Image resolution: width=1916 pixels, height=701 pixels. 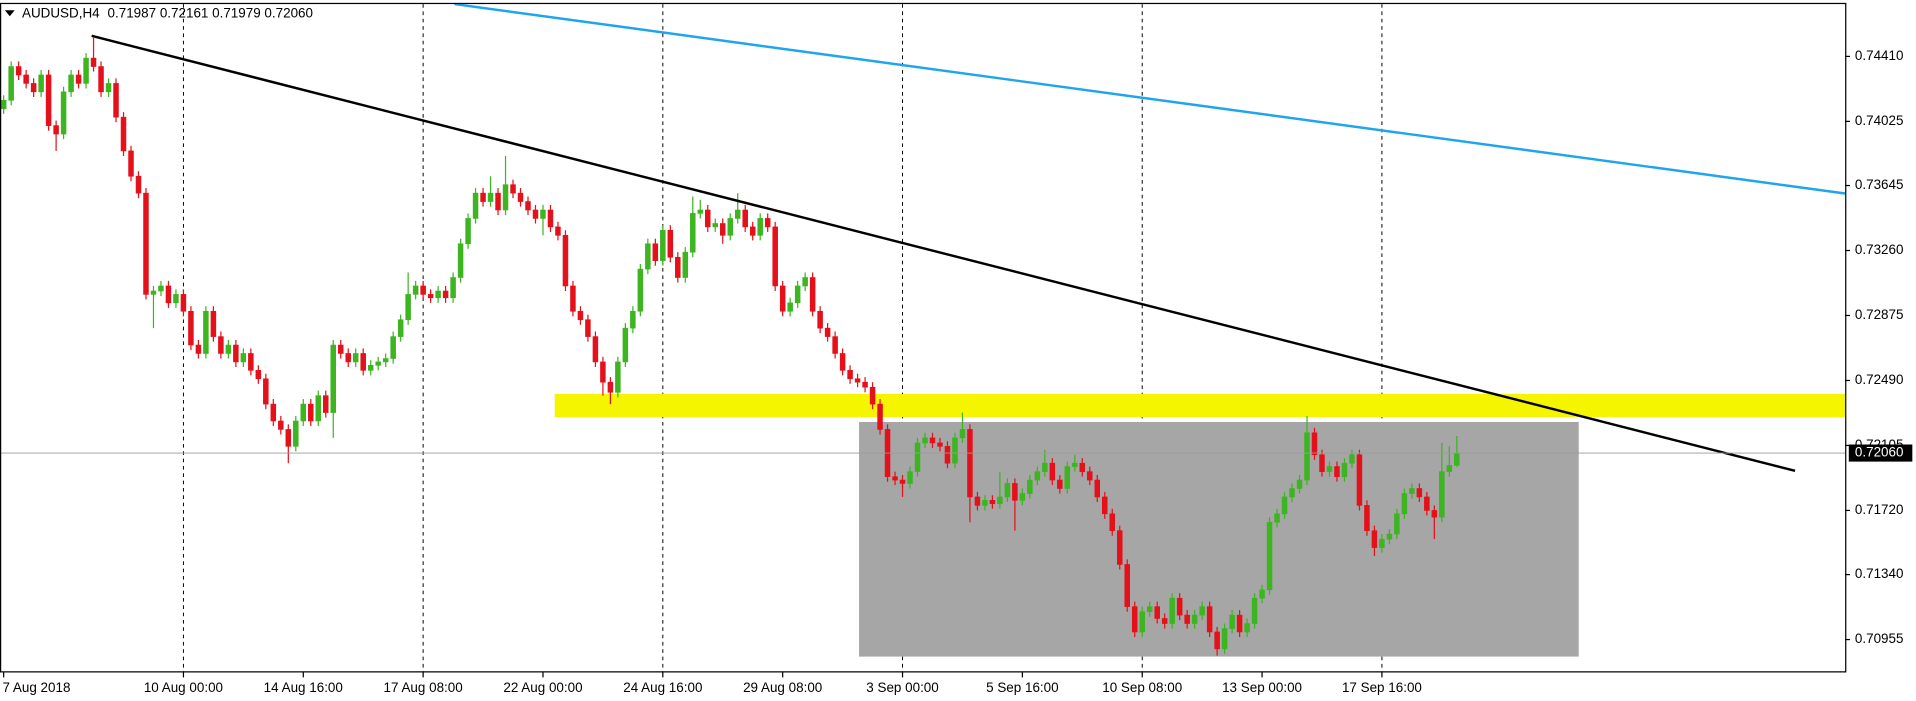 What do you see at coordinates (662, 687) in the screenshot?
I see `x-tick-label: 24 Aug 16:00` at bounding box center [662, 687].